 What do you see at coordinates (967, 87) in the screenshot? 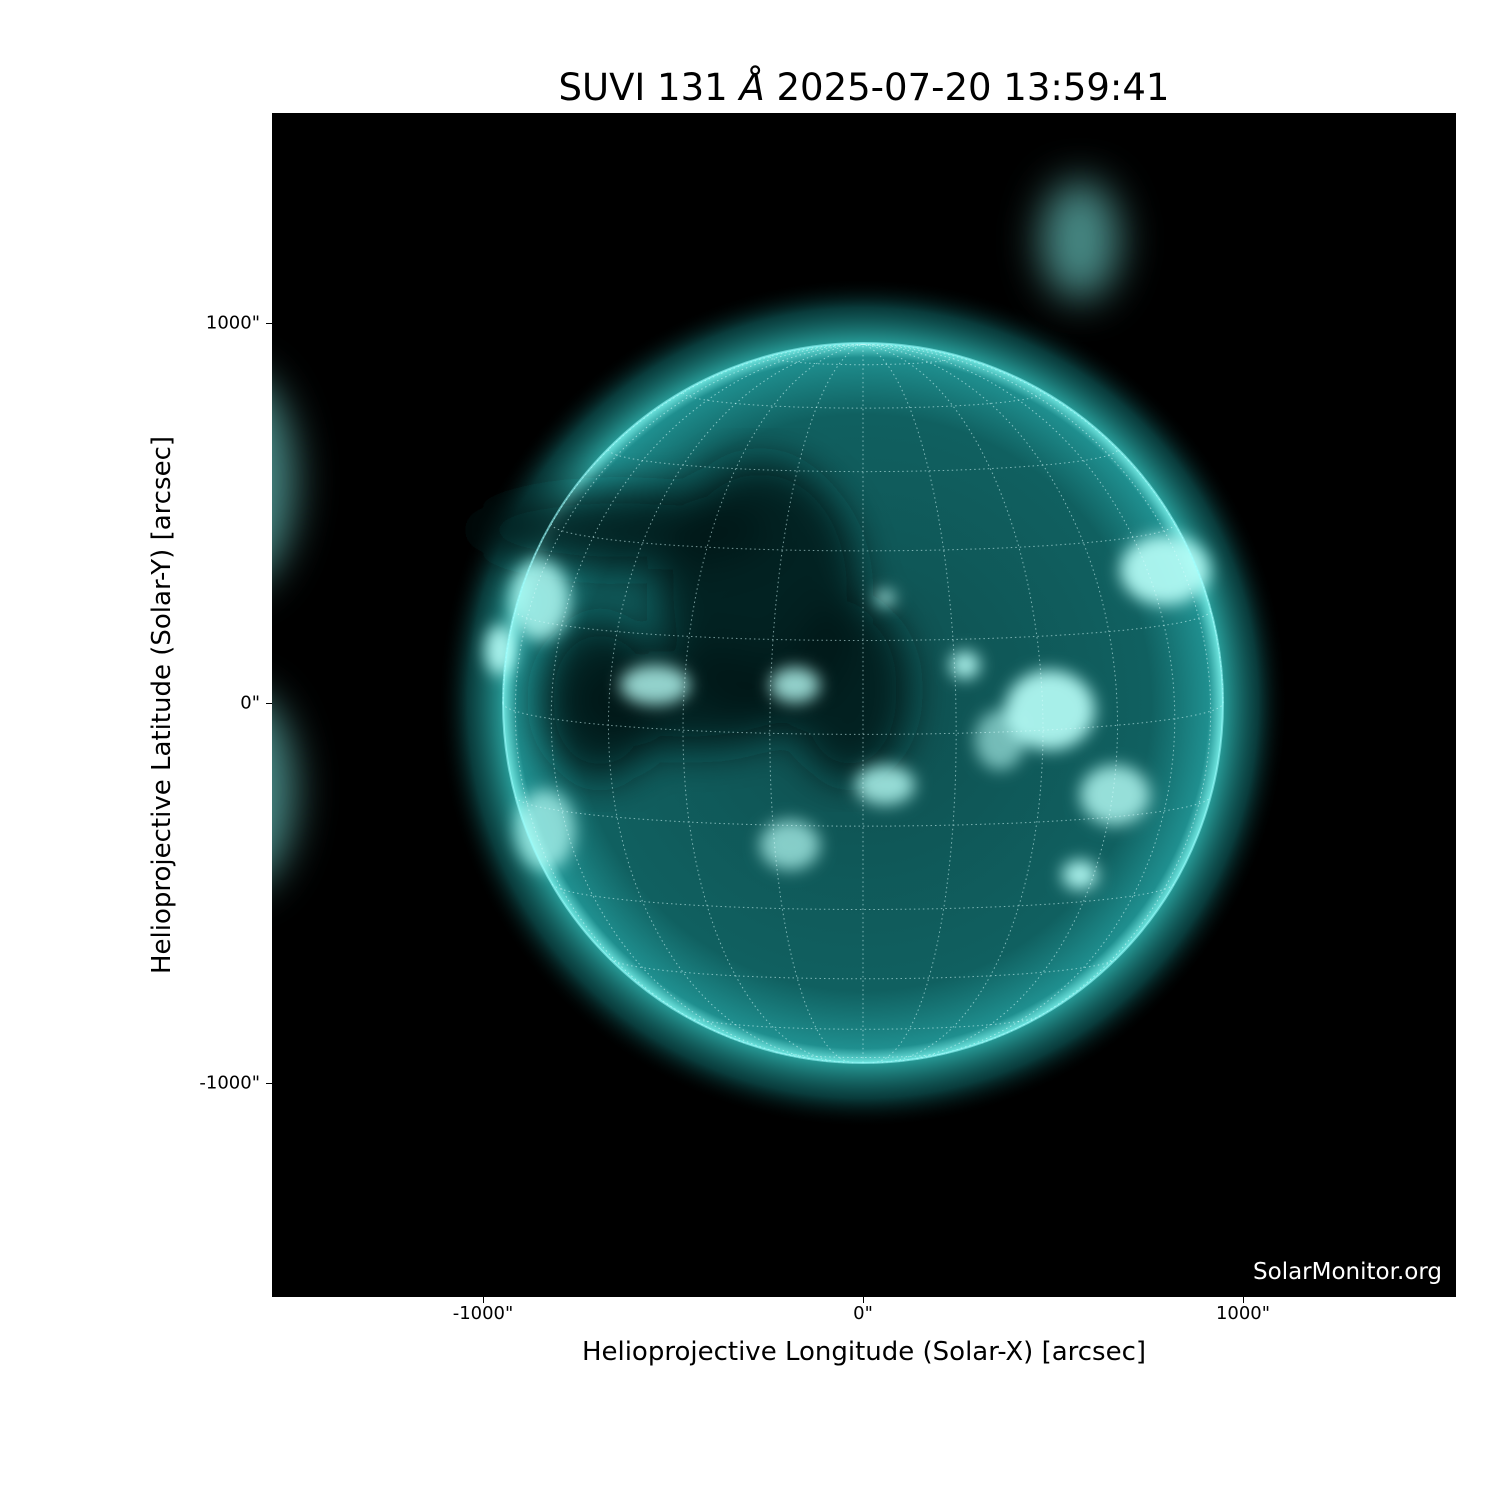
I see `title-time: 2025-07-20 13:59:41` at bounding box center [967, 87].